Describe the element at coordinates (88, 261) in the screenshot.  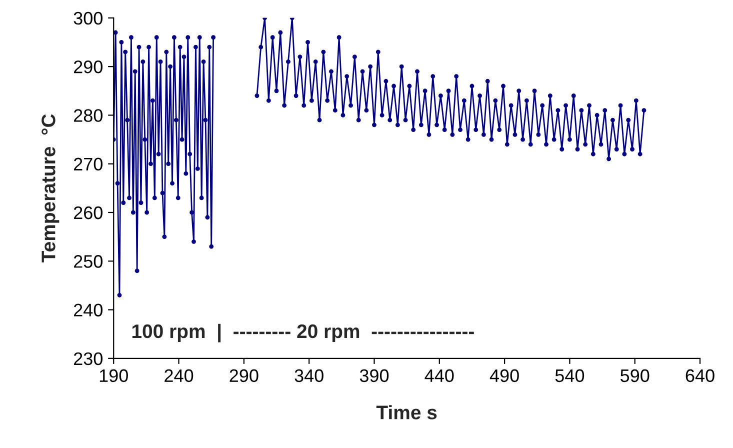
I see `y-tick-label: 250` at that location.